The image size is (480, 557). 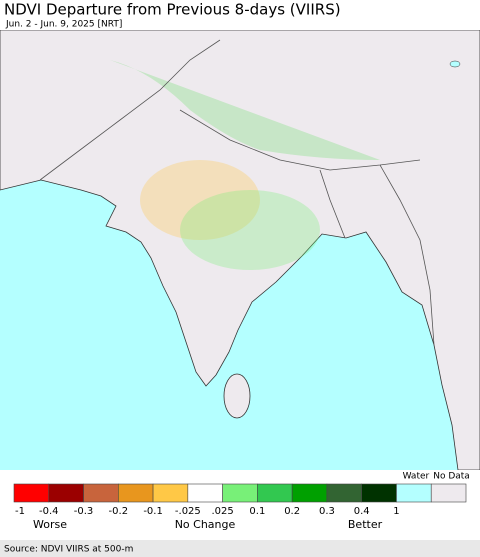 I want to click on legend-tick-label: -1, so click(x=20, y=511).